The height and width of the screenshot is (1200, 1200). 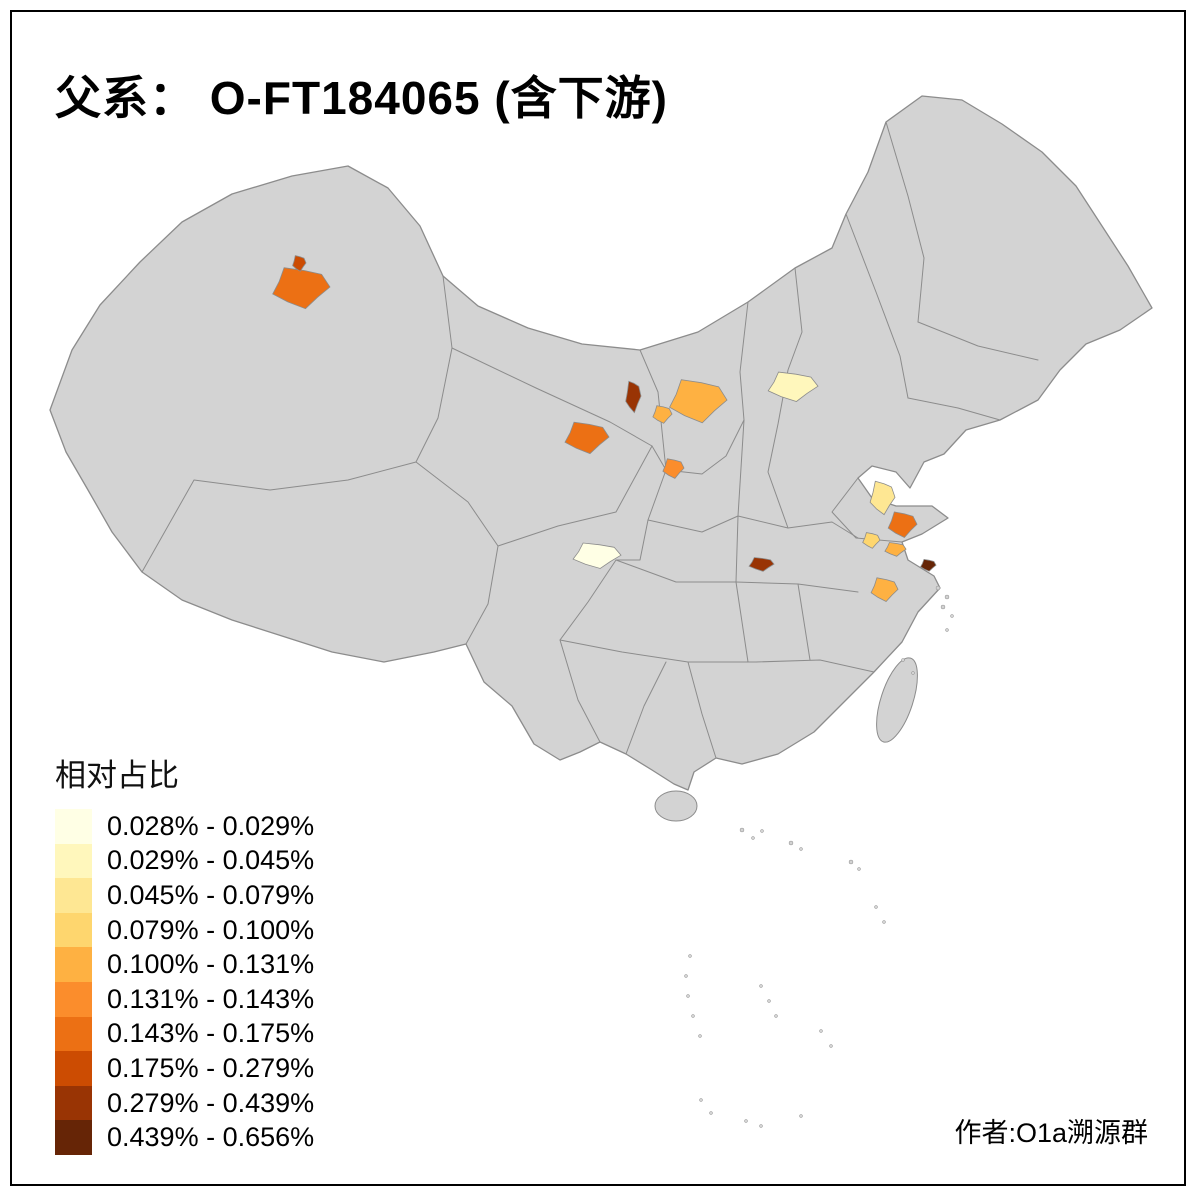 I want to click on legend-item: 0.131% - 0.143%, so click(x=185, y=999).